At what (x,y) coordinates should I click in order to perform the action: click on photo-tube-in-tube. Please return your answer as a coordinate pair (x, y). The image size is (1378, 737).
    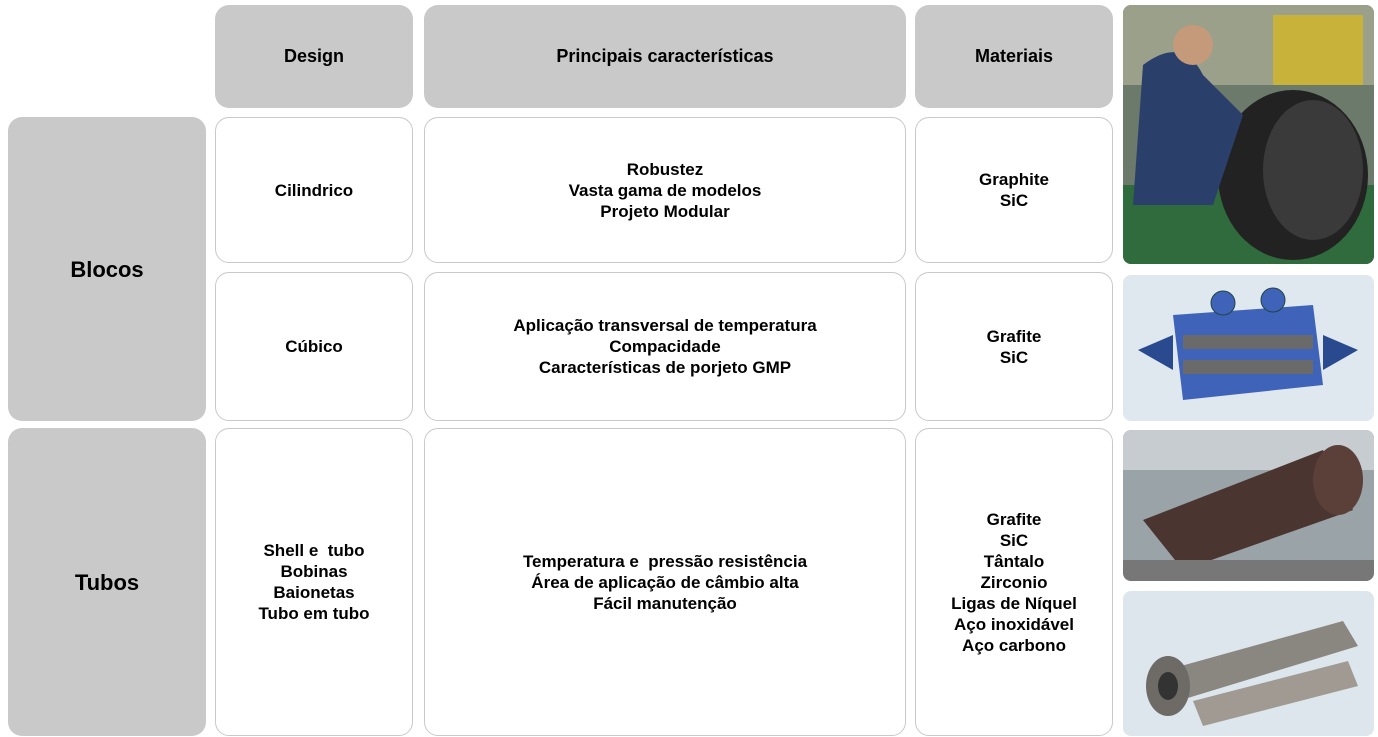
    Looking at the image, I should click on (1248, 663).